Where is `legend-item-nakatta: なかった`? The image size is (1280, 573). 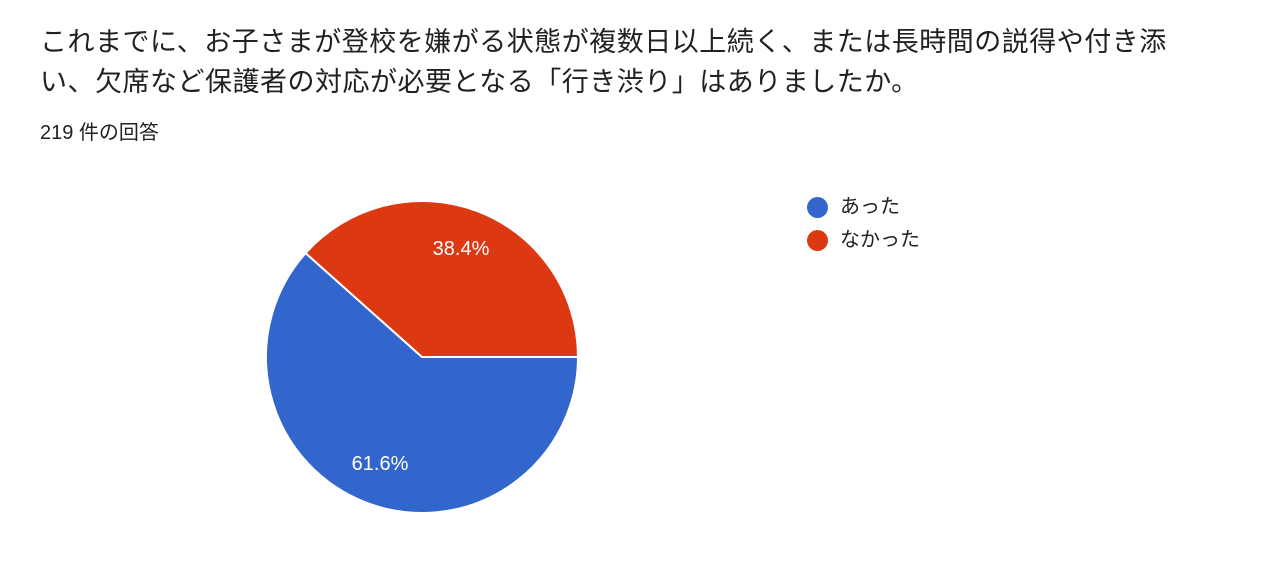 legend-item-nakatta: なかった is located at coordinates (863, 240).